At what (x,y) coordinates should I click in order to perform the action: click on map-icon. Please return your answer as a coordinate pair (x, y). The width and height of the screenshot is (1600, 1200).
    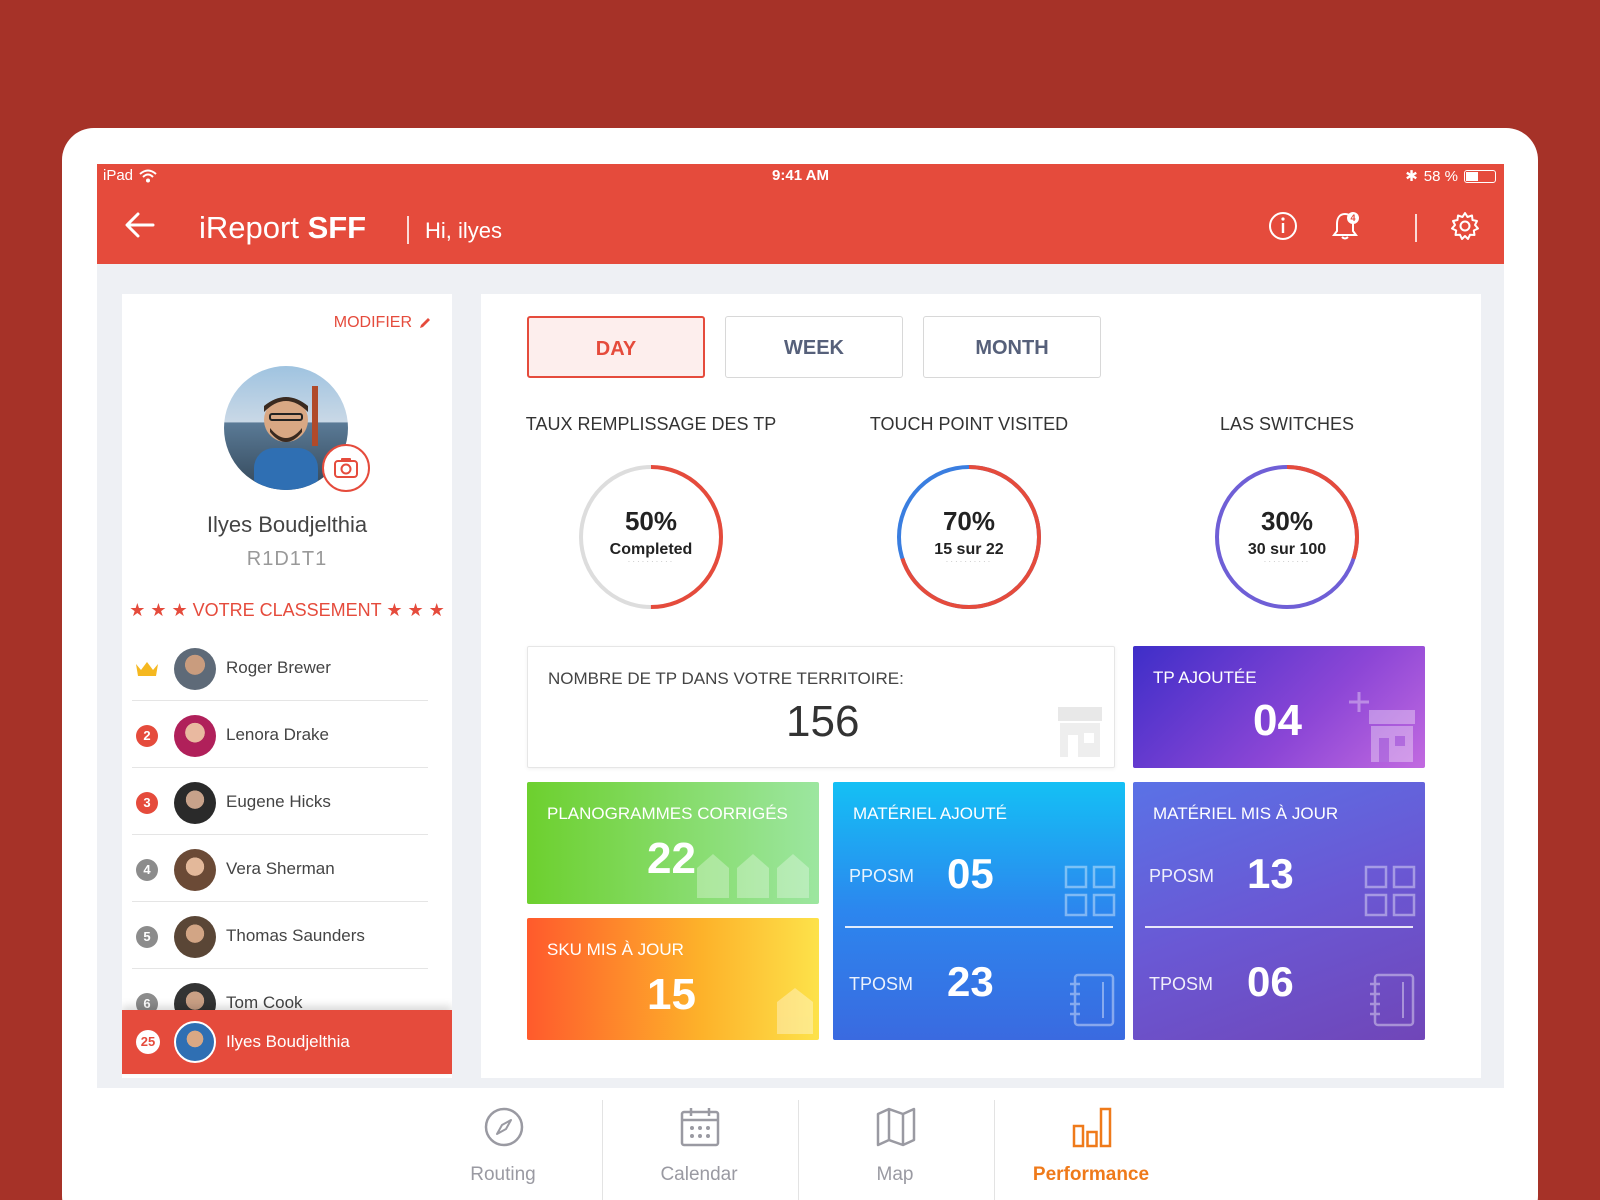
    Looking at the image, I should click on (896, 1127).